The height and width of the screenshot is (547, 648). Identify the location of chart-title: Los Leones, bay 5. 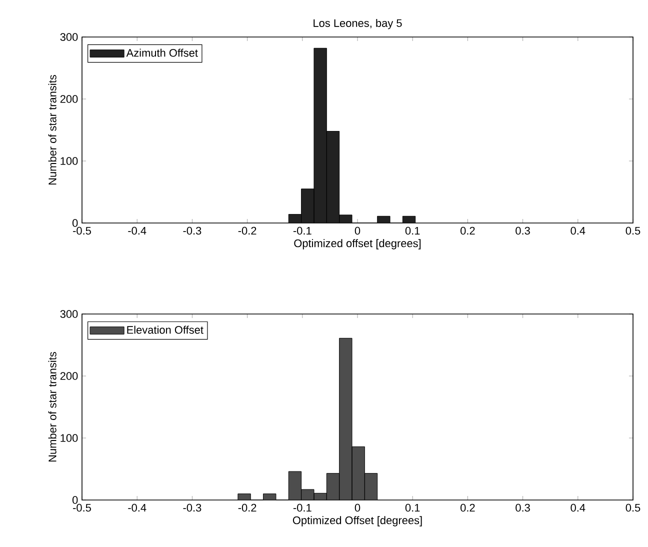
(358, 24).